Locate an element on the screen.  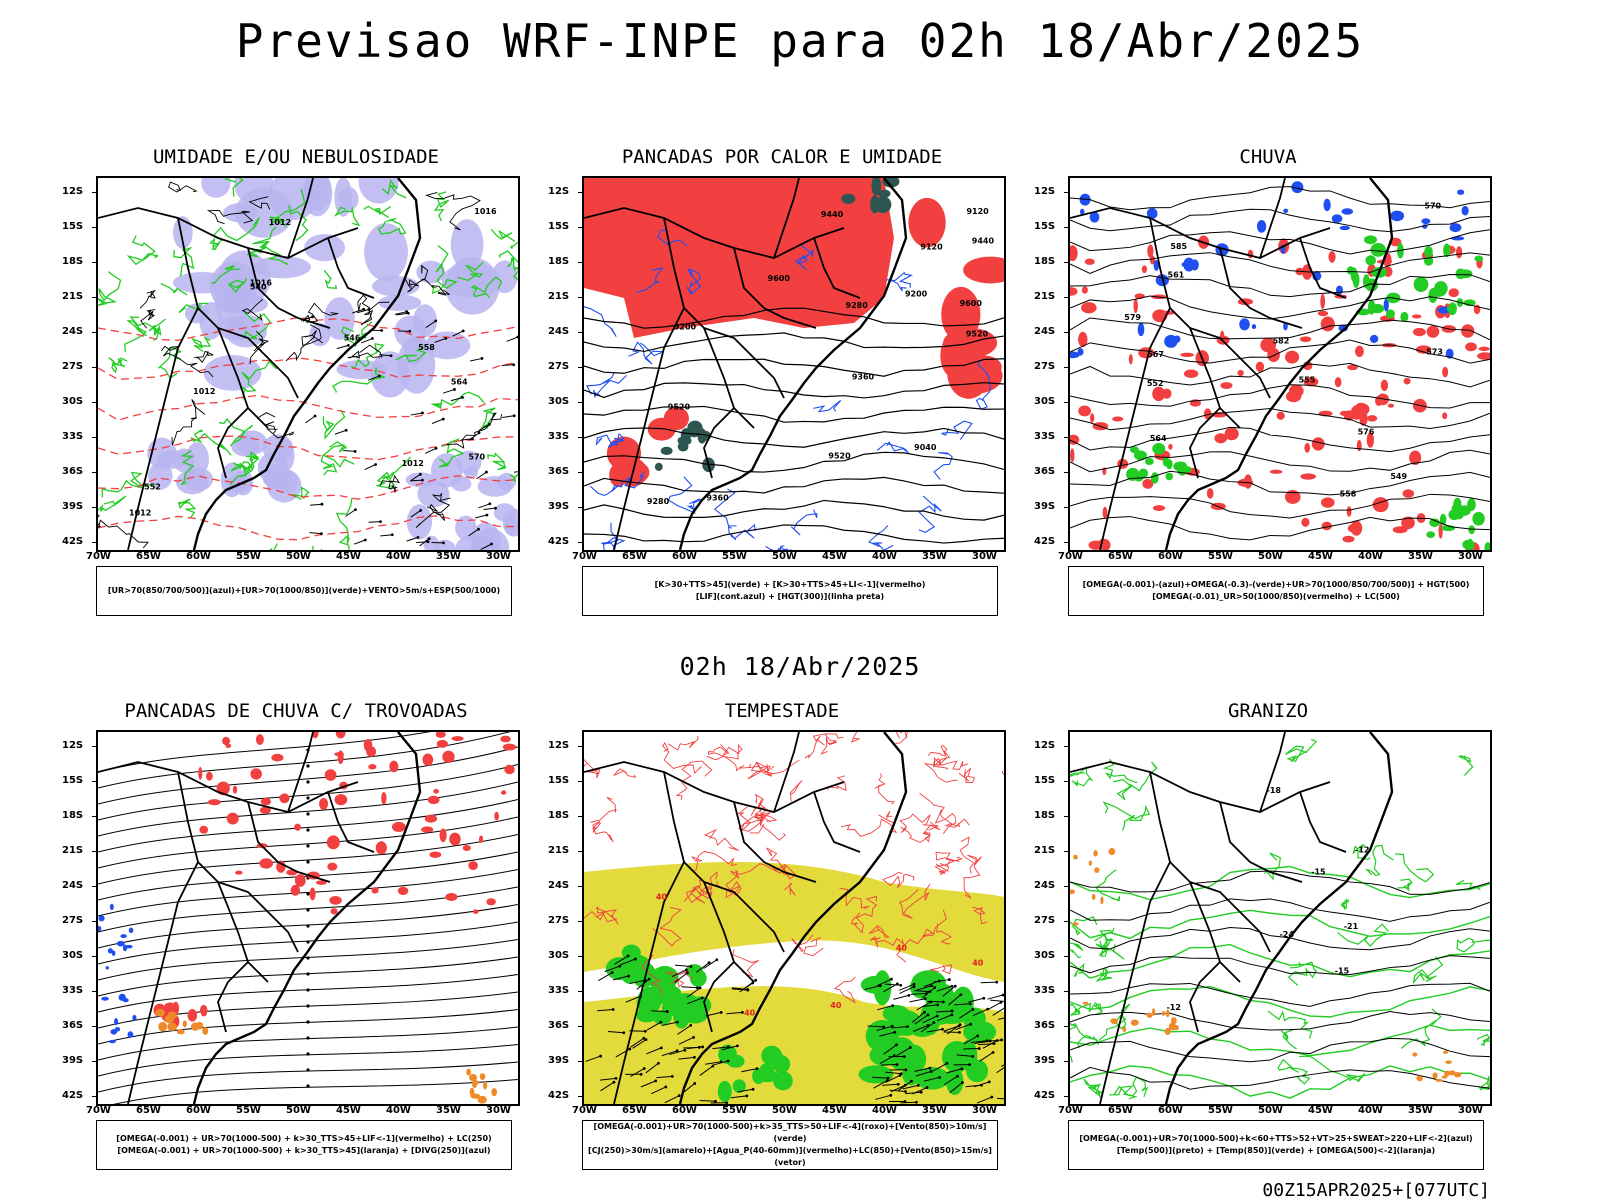
contour-label: 558 is located at coordinates (426, 347).